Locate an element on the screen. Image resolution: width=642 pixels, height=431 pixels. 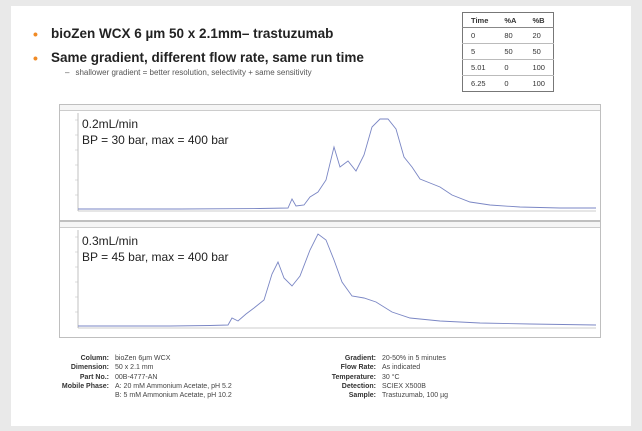
condition-value: A: 20 mM Ammonium Acetate, pH 5.2 is located at coordinates (173, 386).